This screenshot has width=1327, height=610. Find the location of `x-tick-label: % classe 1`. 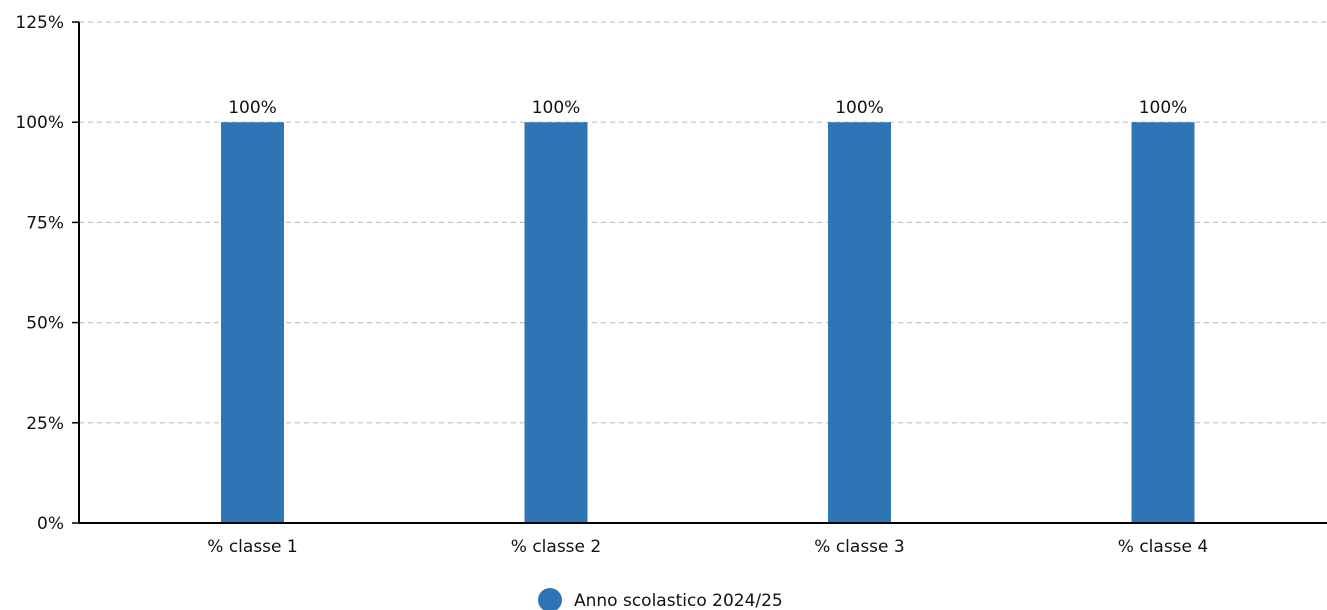

x-tick-label: % classe 1 is located at coordinates (252, 547).